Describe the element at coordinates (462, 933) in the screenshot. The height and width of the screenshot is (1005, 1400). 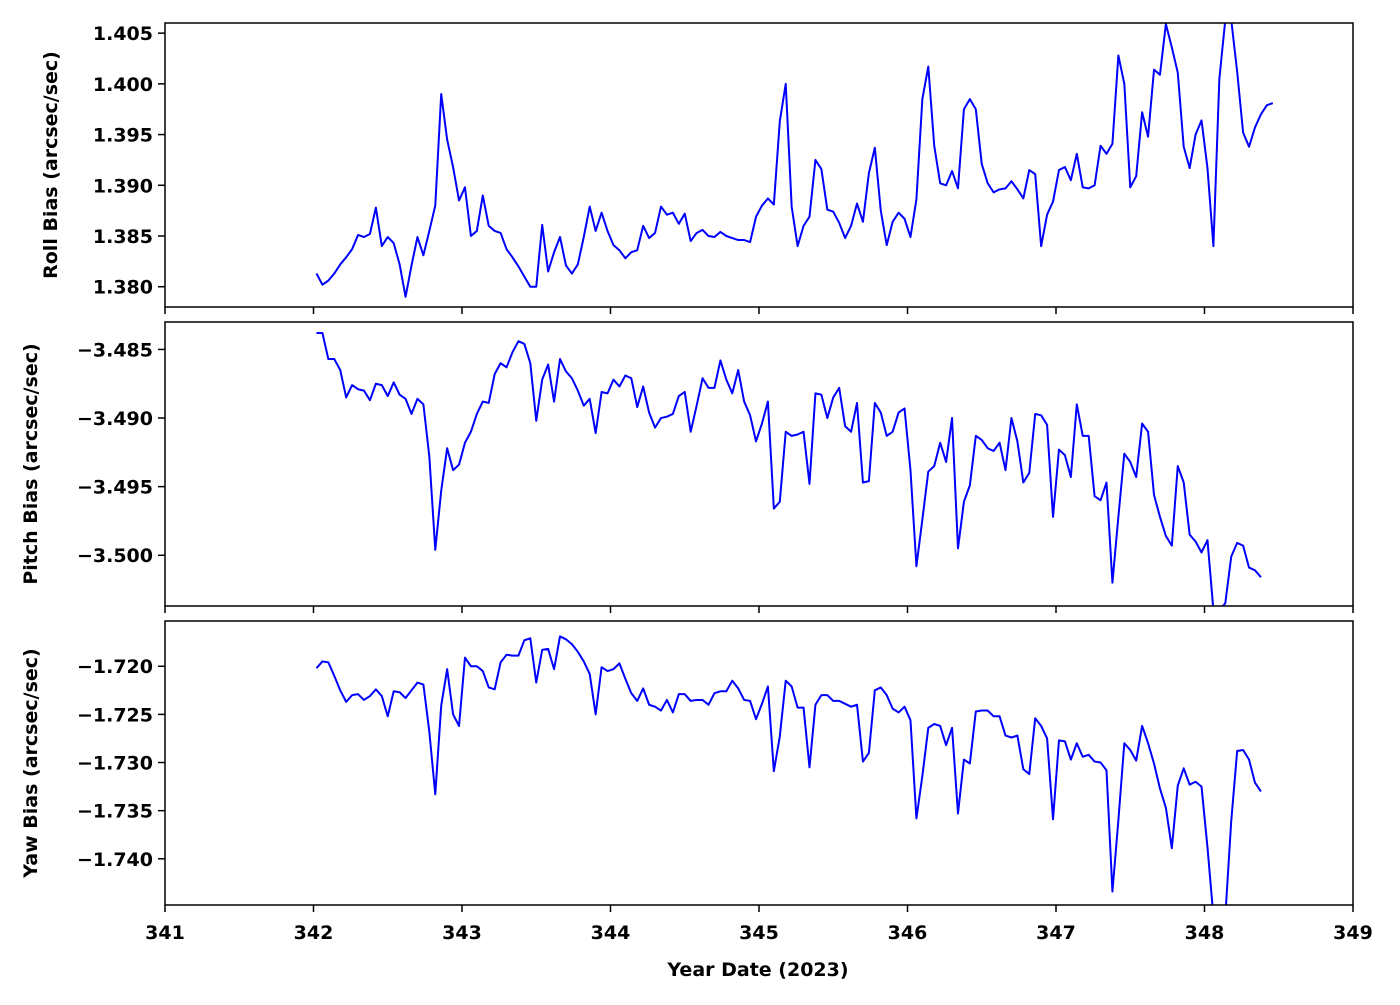
I see `x-tick-label: 343` at that location.